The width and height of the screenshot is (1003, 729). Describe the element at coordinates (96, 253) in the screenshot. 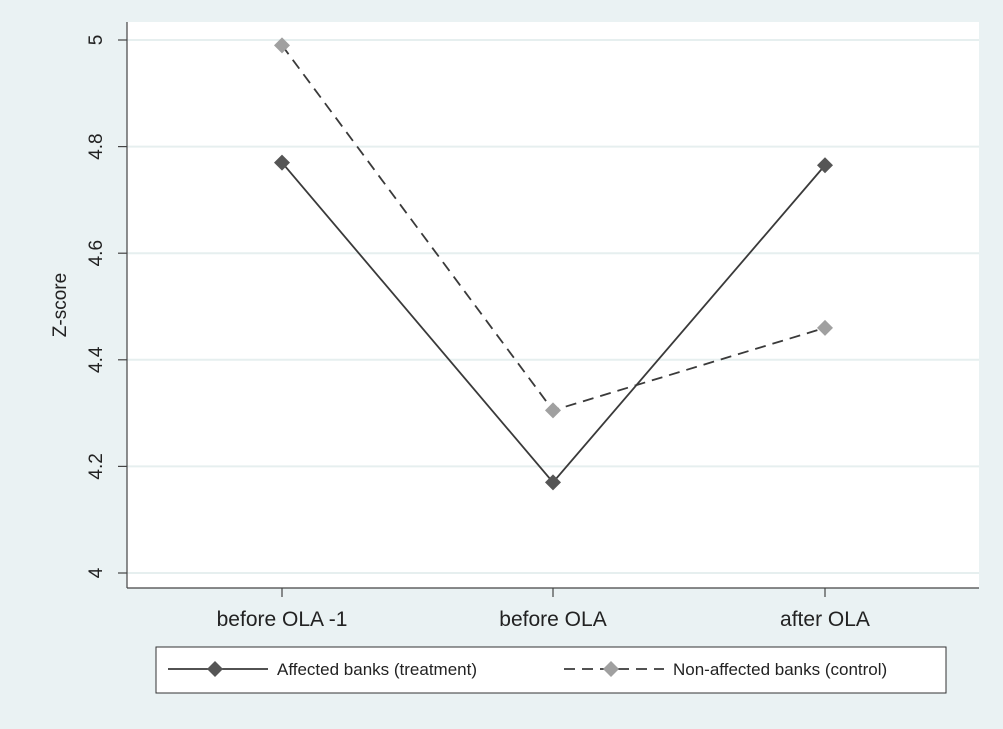

I see `y-tick-label: 4.6` at that location.